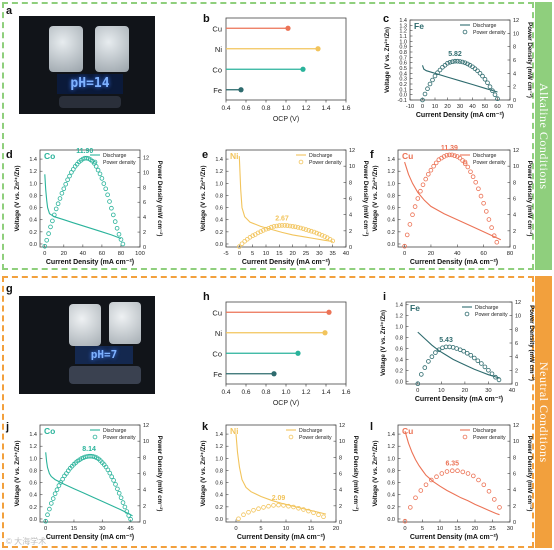  Describe the element at coordinates (241, 90) in the screenshot. I see `lollipop-dot-fe` at that location.